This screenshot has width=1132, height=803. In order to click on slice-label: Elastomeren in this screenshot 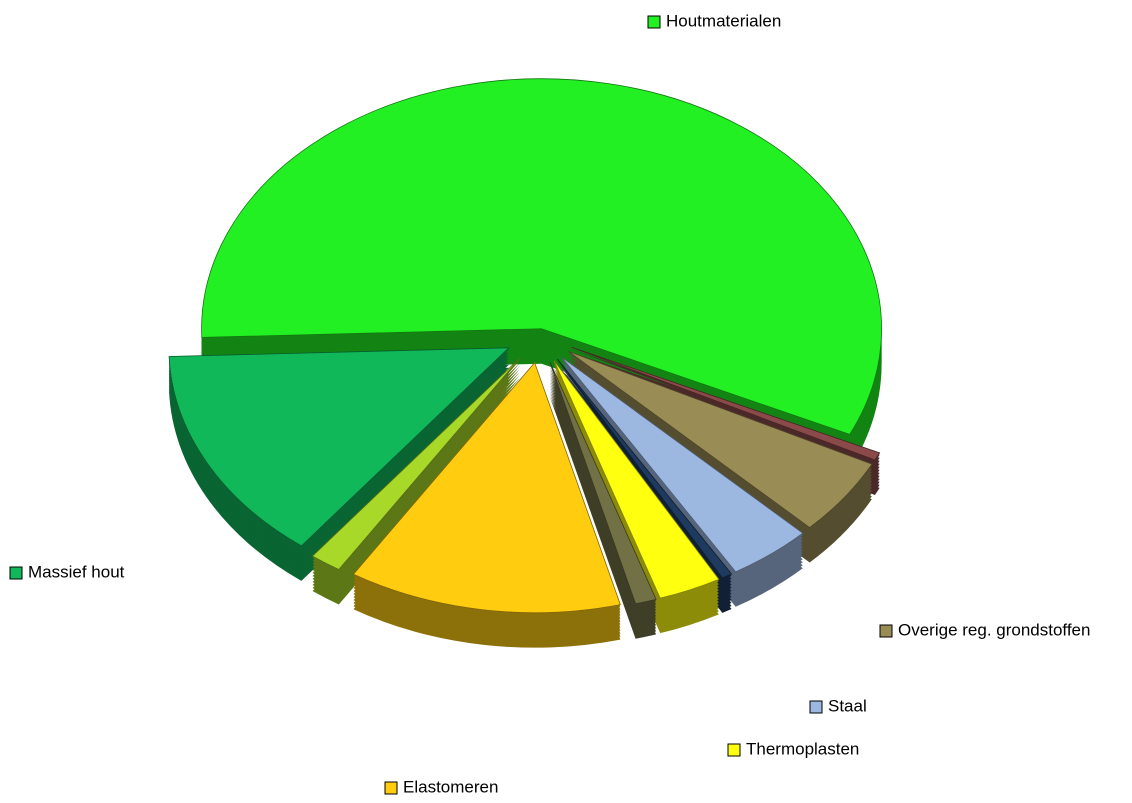, I will do `click(450, 786)`.